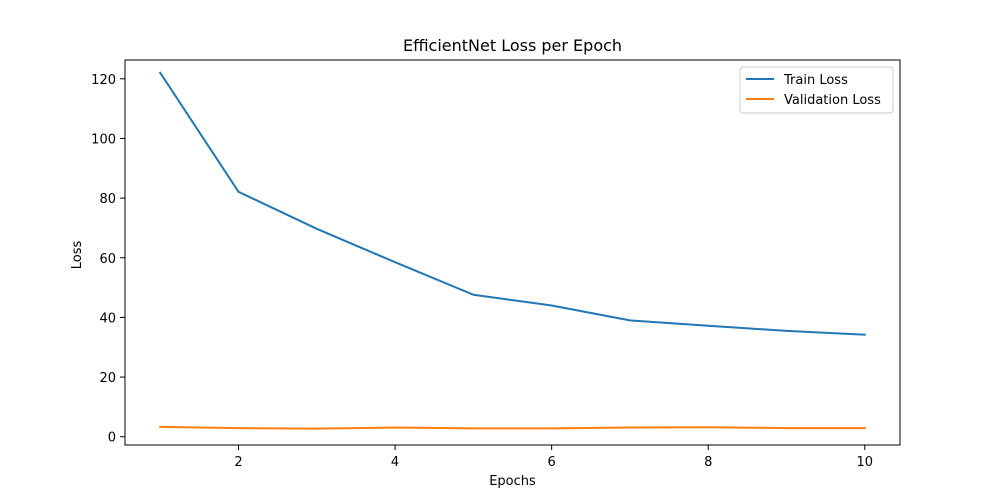  What do you see at coordinates (107, 318) in the screenshot?
I see `y-tick-label: 40` at bounding box center [107, 318].